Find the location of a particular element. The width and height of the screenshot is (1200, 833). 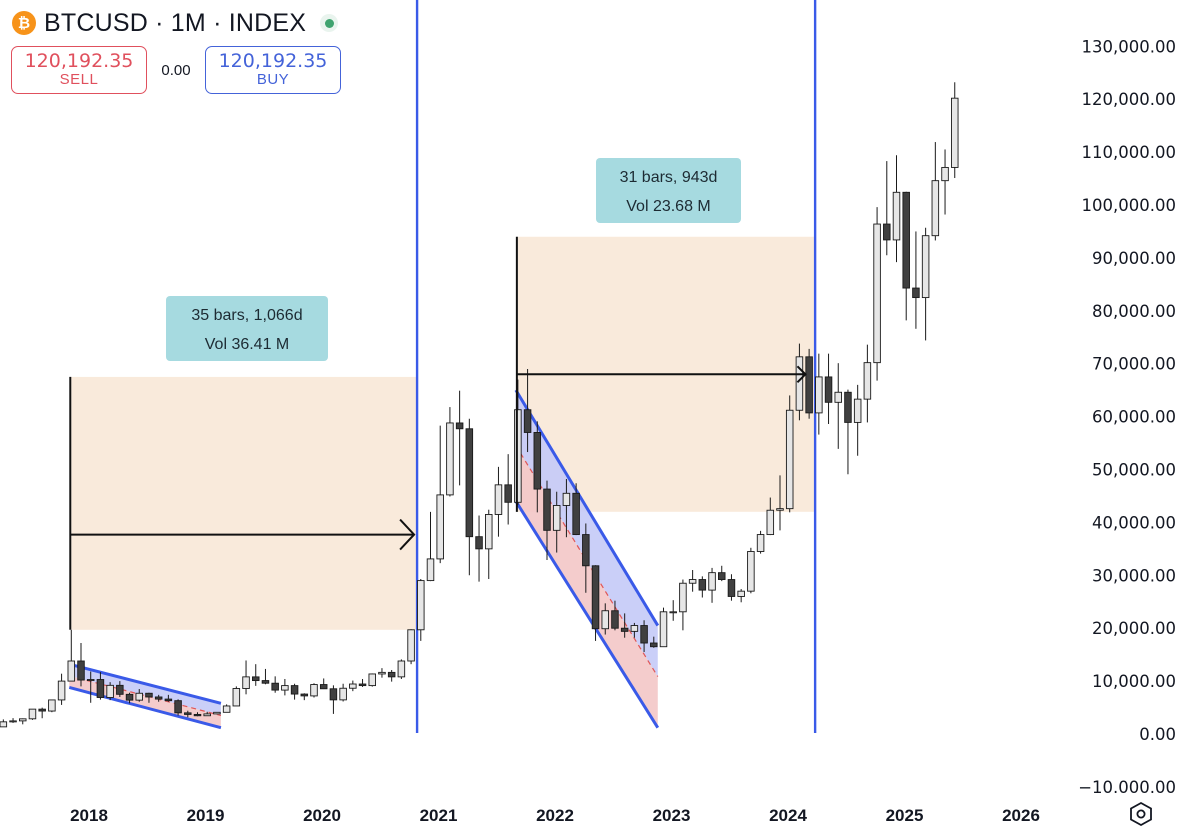

settings-icon is located at coordinates (1141, 814).